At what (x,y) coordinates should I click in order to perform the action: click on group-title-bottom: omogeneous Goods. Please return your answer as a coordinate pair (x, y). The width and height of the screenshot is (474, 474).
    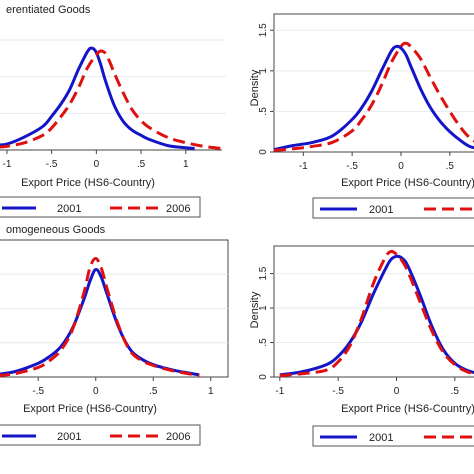
    Looking at the image, I should click on (56, 230).